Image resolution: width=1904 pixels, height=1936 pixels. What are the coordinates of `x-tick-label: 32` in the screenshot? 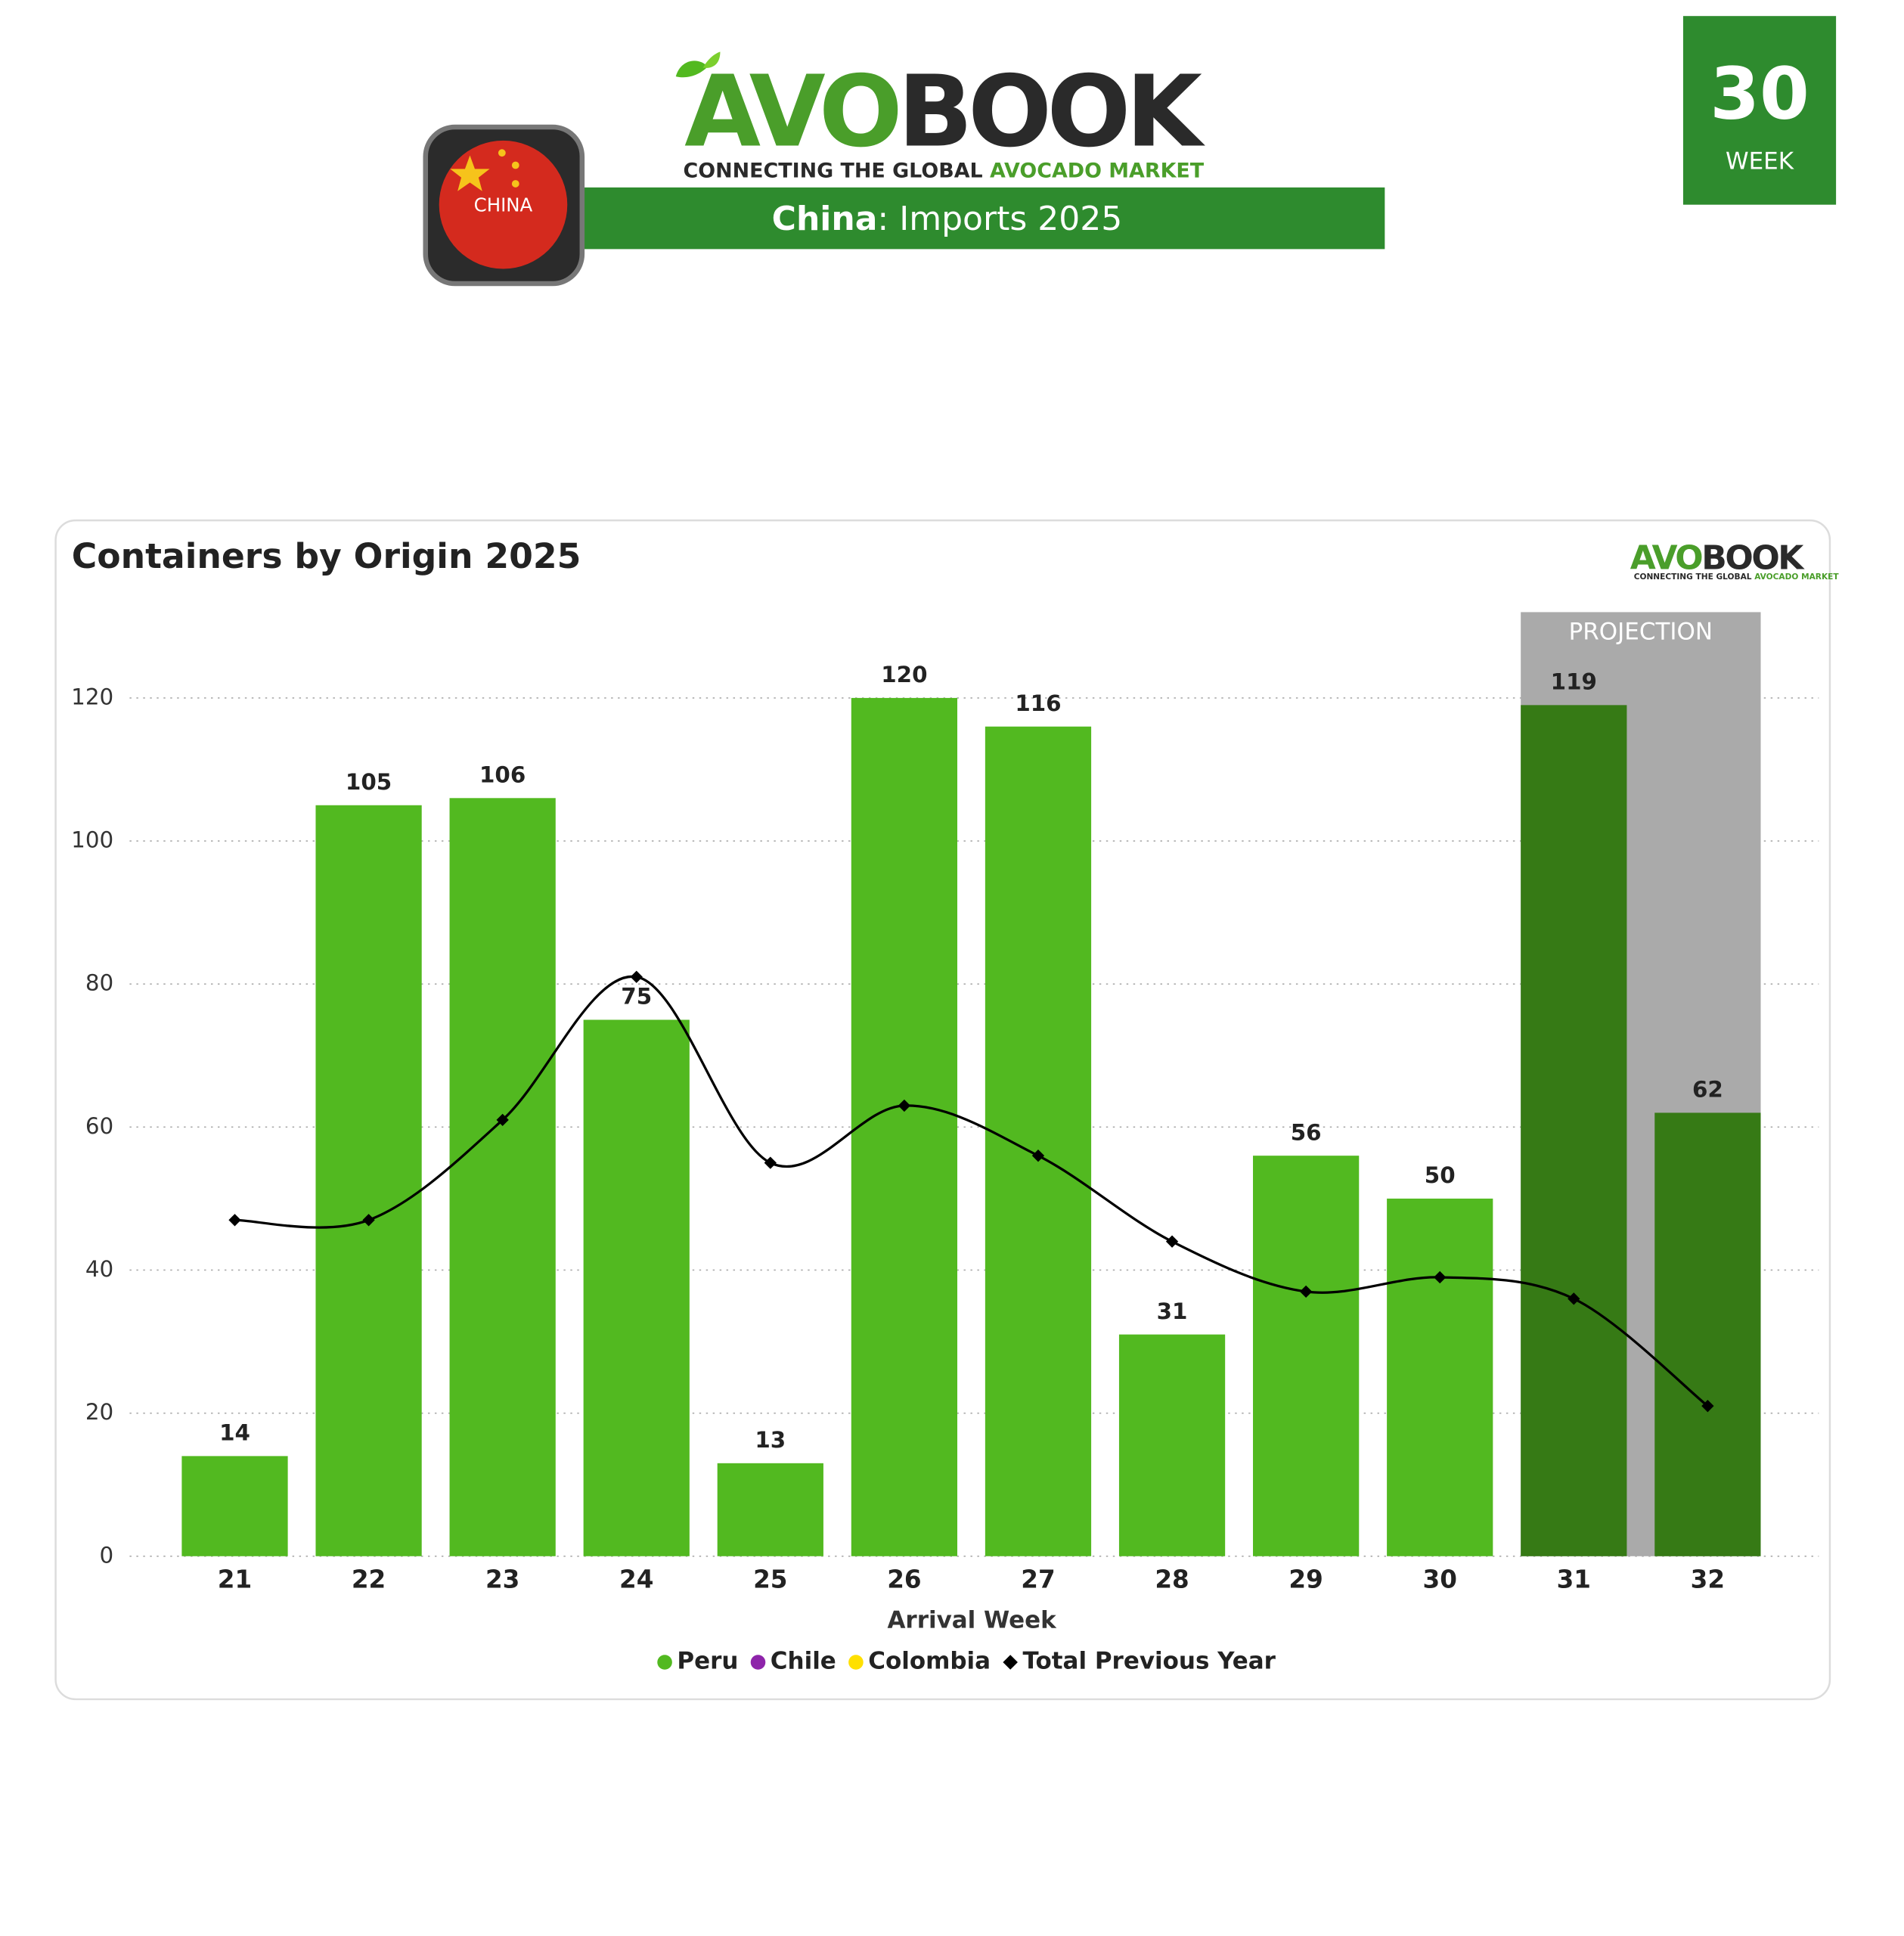 It's located at (1708, 1579).